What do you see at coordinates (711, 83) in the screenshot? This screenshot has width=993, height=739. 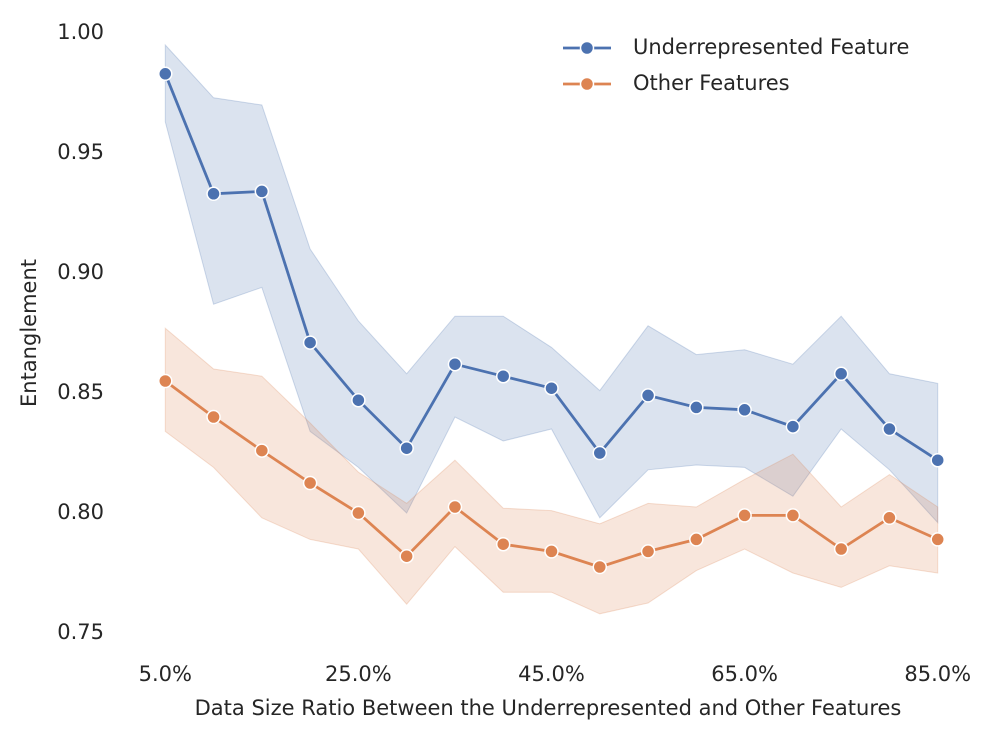 I see `legend-label: Other Features` at bounding box center [711, 83].